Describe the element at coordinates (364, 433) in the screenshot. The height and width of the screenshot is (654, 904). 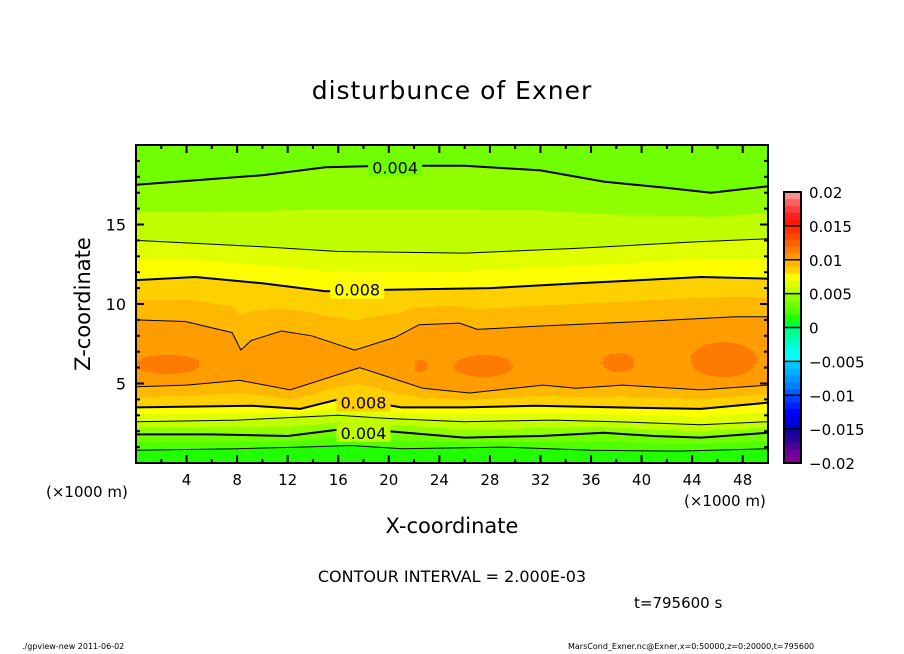
I see `contour-label: 0.004` at that location.